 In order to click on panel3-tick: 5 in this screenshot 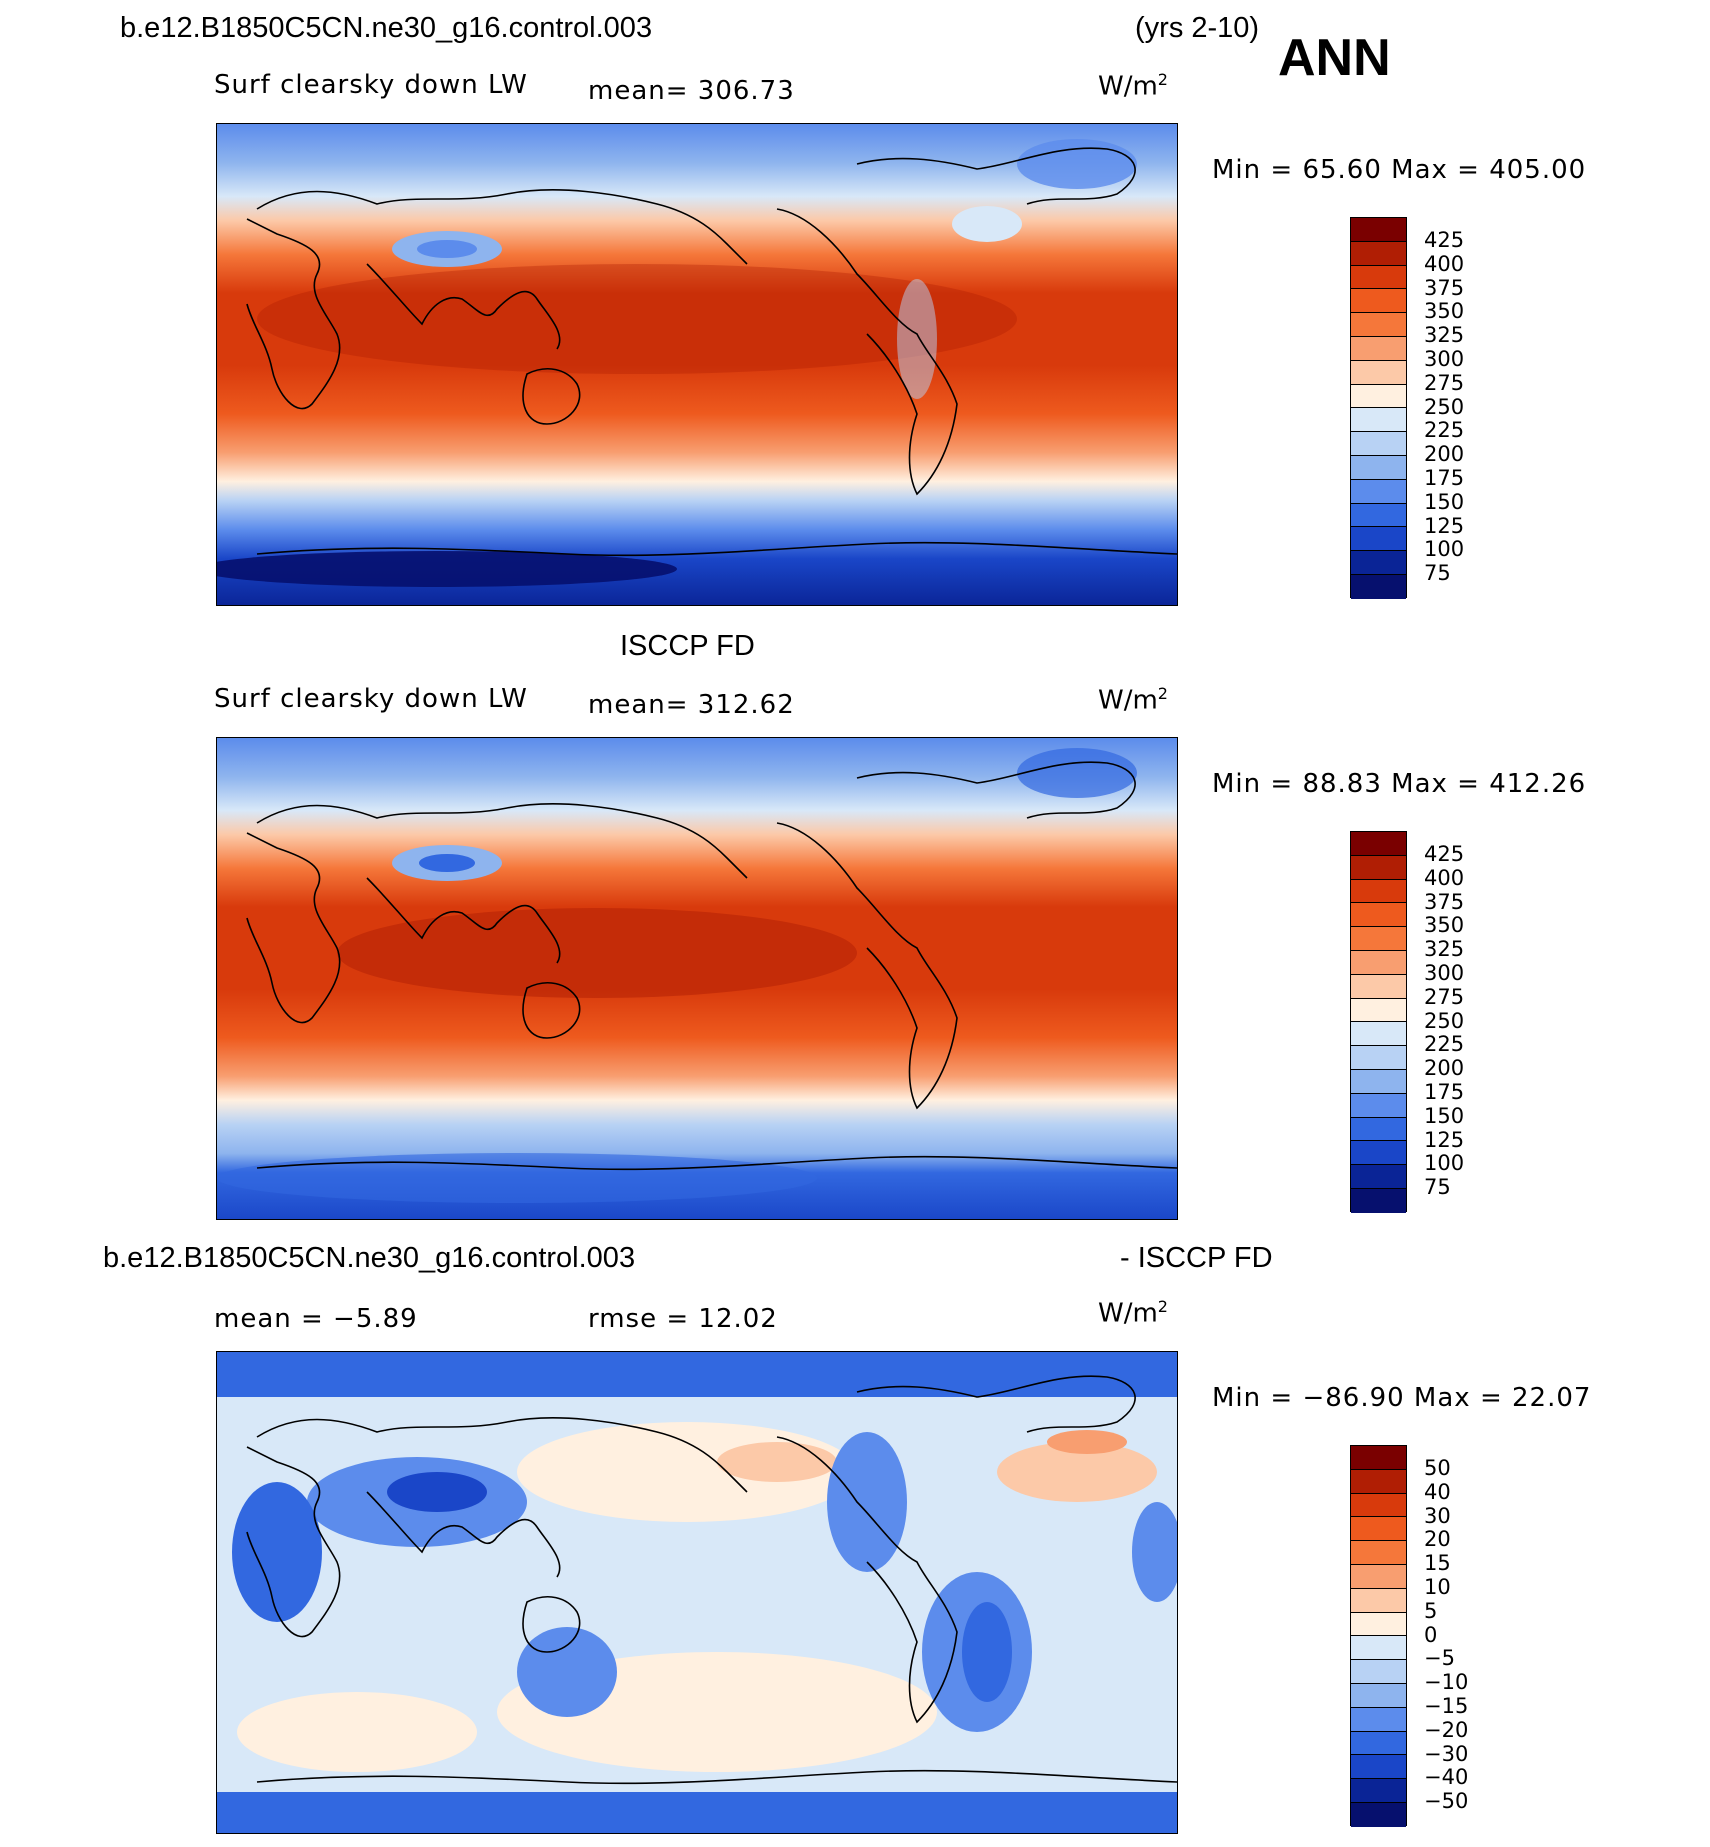, I will do `click(1431, 1611)`.